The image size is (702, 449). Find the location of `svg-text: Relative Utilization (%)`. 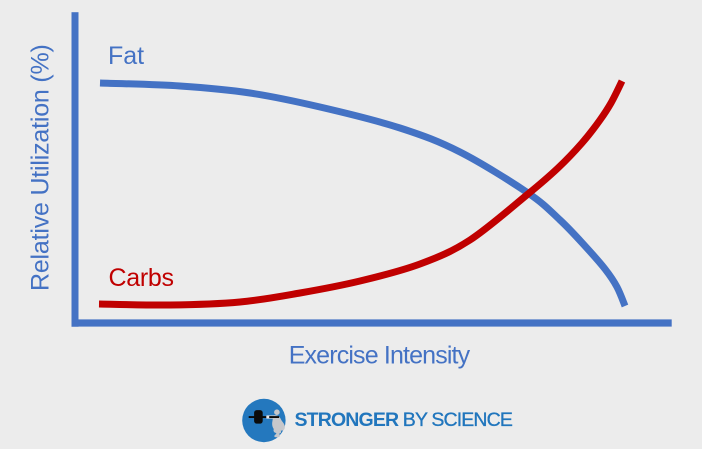

svg-text: Relative Utilization (%) is located at coordinates (41, 167).